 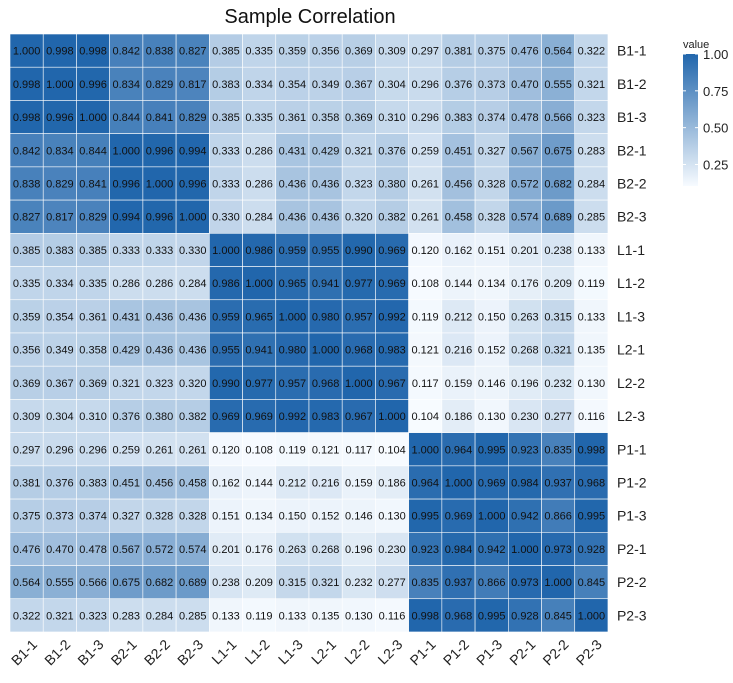 I want to click on cell-value-label: 0.866, so click(x=492, y=583).